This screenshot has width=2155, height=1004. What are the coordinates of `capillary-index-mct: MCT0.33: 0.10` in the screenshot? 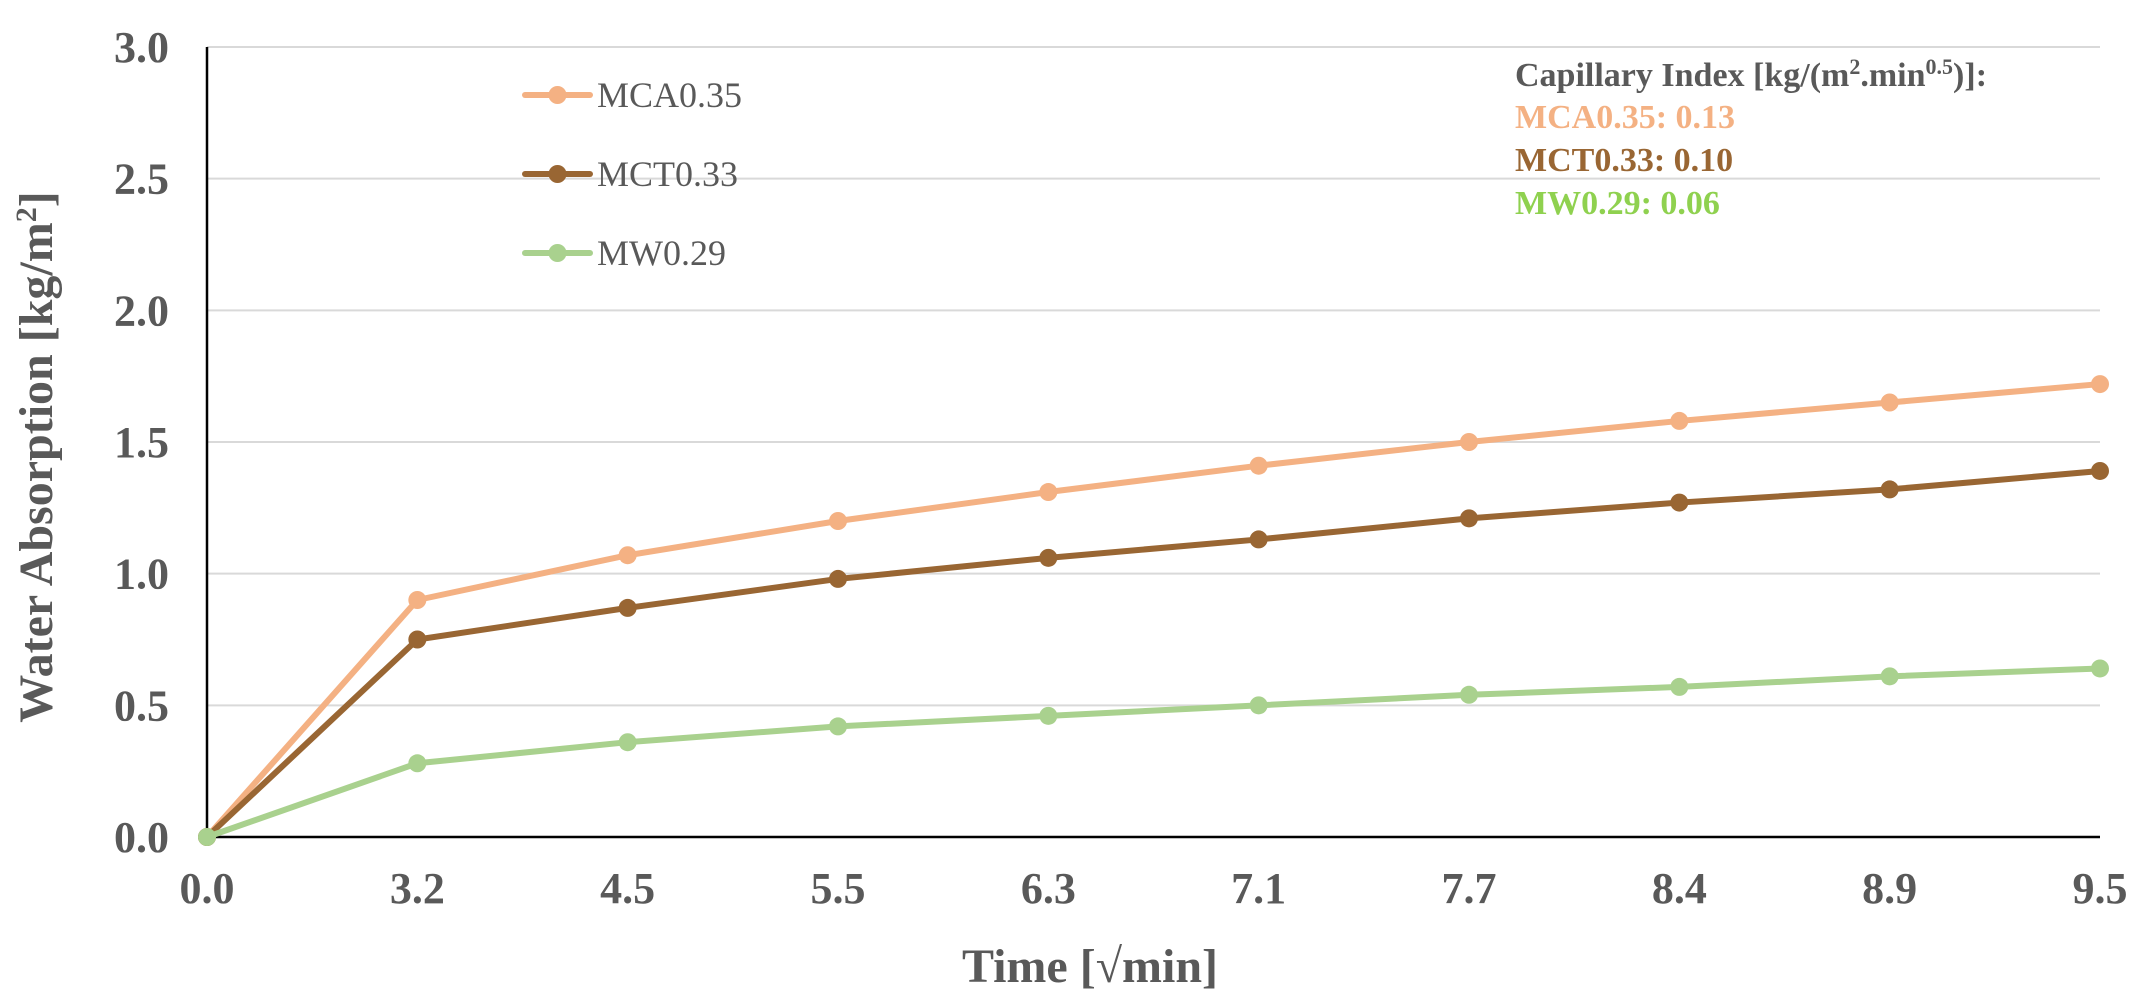 It's located at (1624, 160).